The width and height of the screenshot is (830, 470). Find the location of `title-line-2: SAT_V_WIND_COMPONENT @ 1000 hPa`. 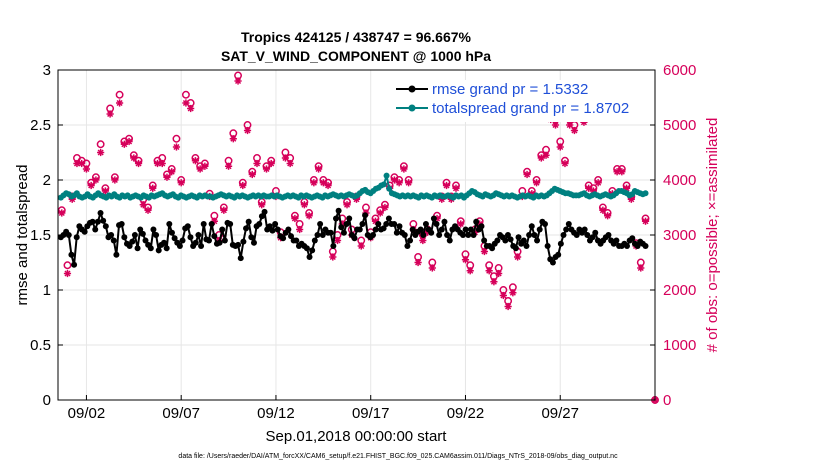

title-line-2: SAT_V_WIND_COMPONENT @ 1000 hPa is located at coordinates (356, 56).